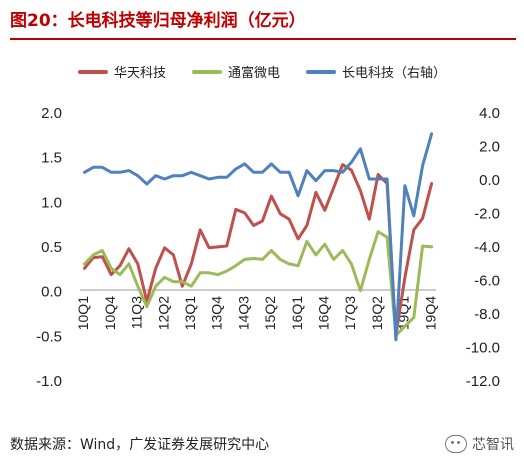 This screenshot has width=524, height=460. I want to click on legend-swatch-changdian, so click(321, 71).